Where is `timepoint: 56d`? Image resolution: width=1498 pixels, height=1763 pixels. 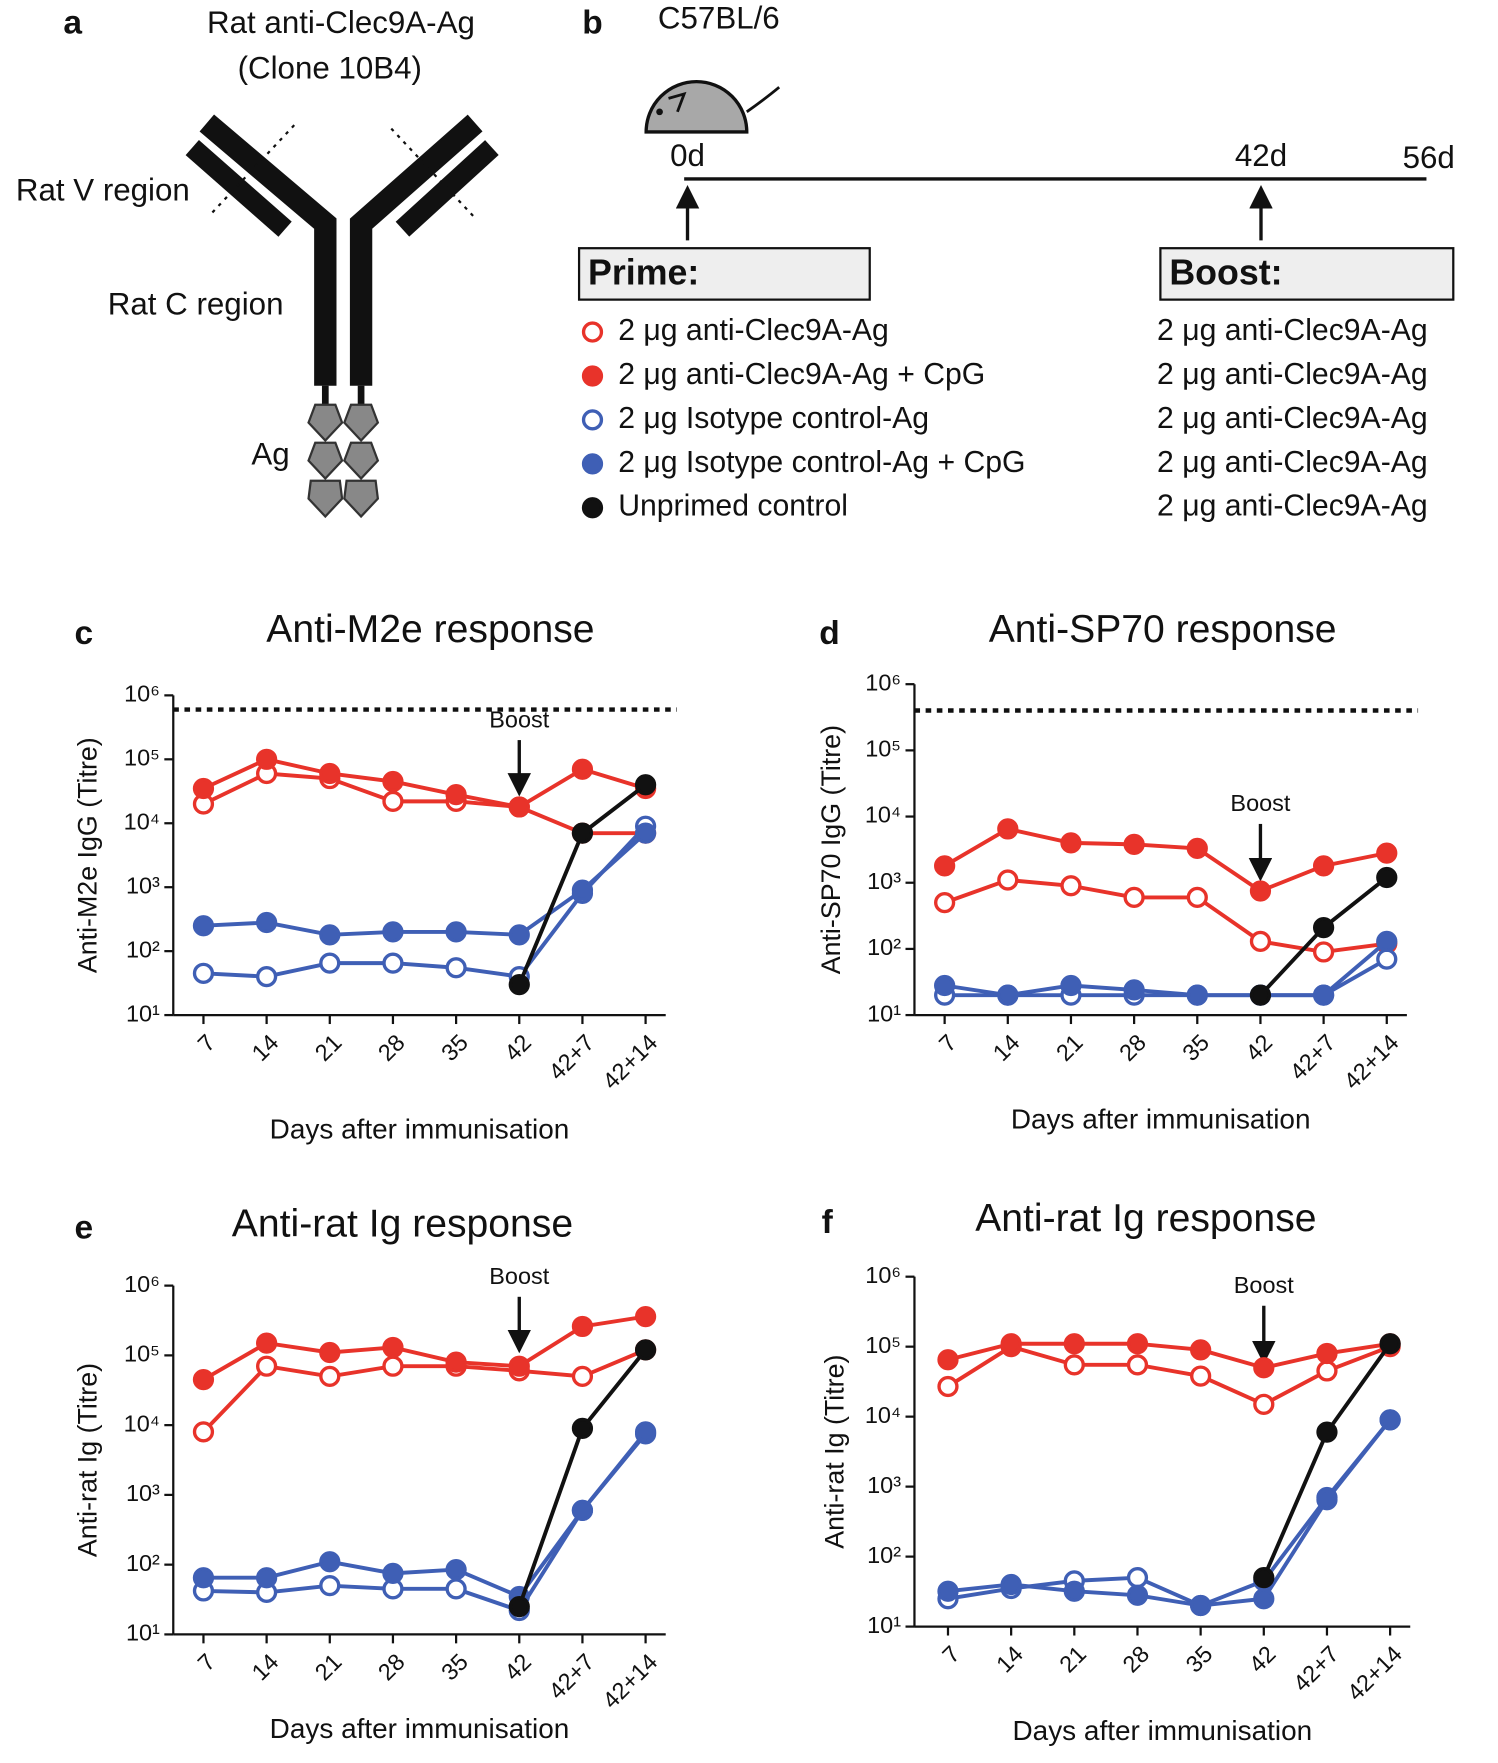
timepoint: 56d is located at coordinates (1429, 157).